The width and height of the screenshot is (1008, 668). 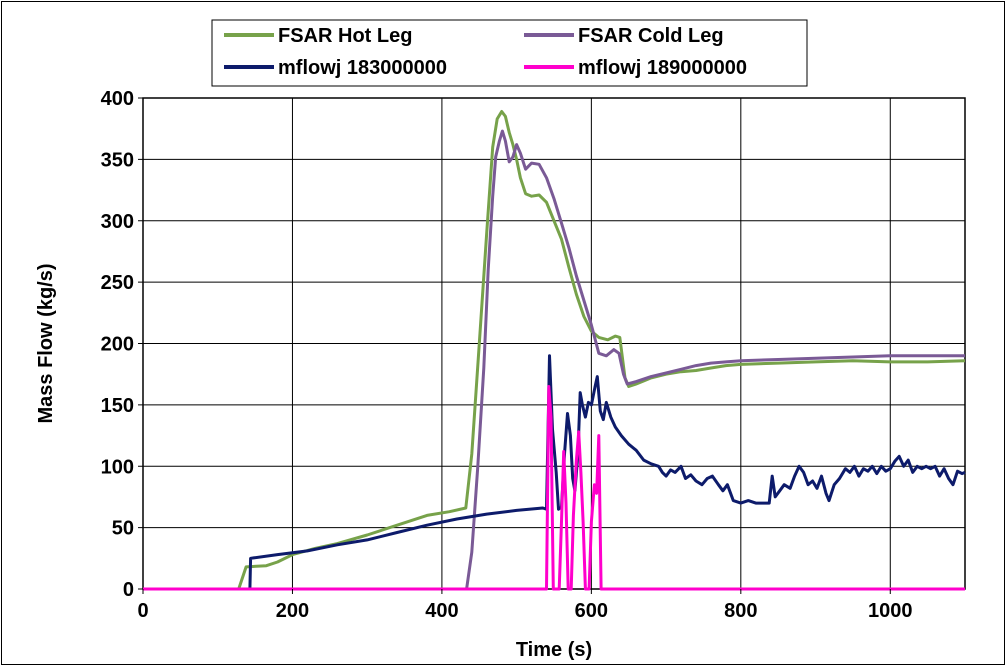 I want to click on legend-label-mflowj-183000000: mflowj 183000000, so click(x=362, y=68).